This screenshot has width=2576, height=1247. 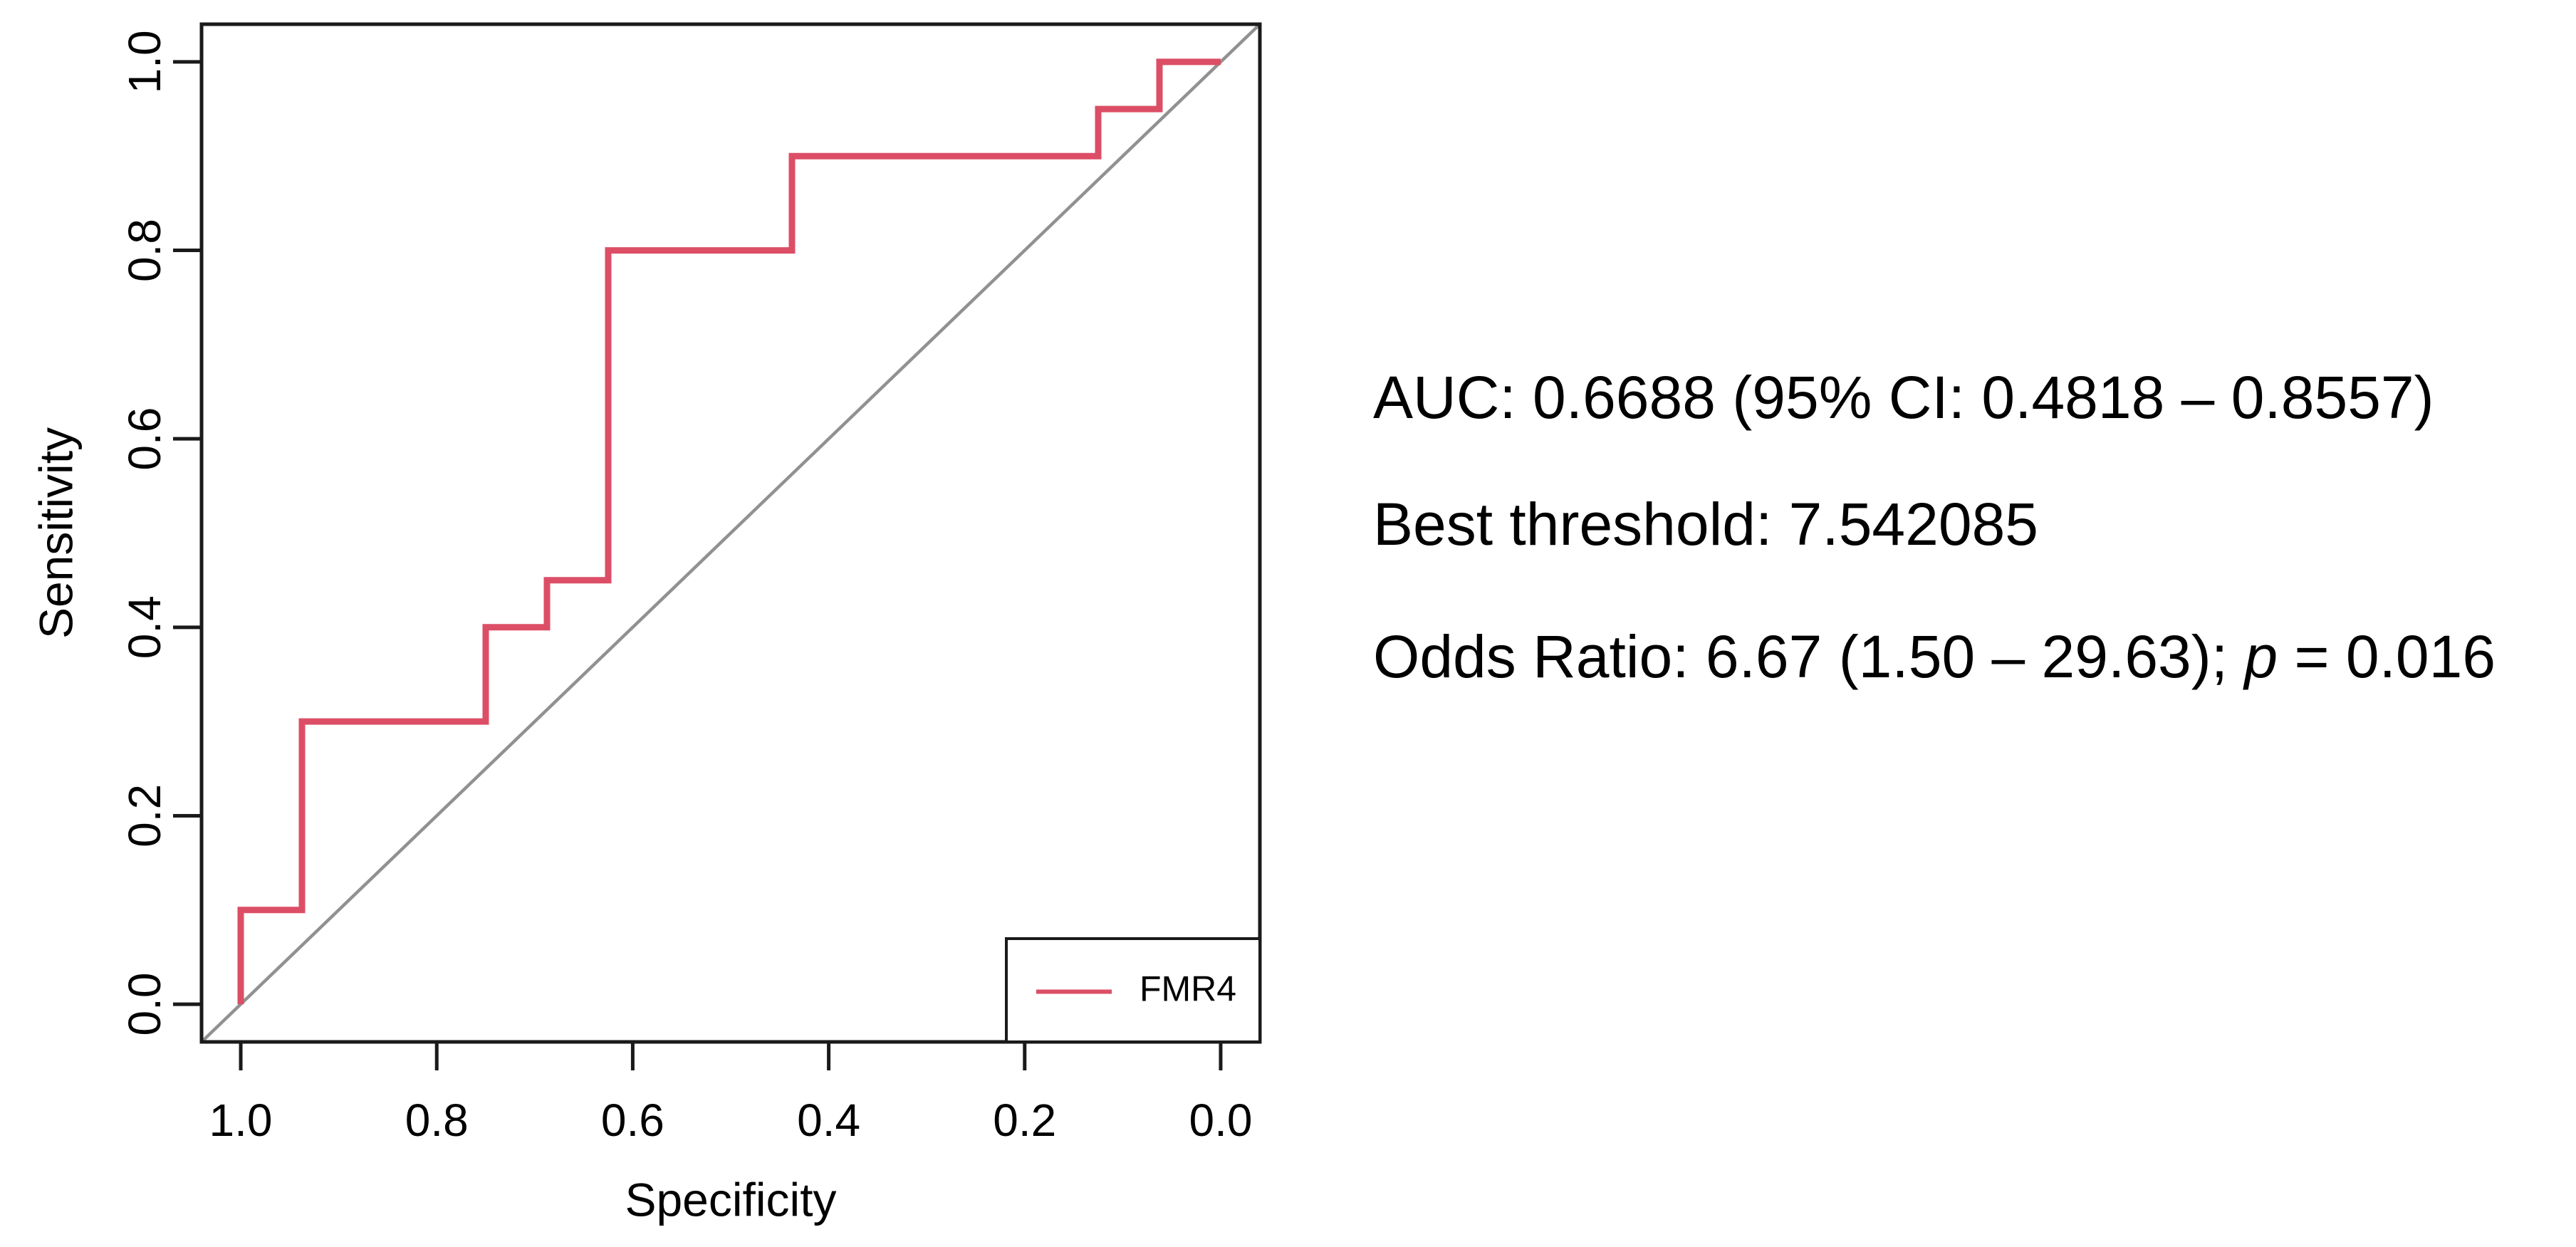 What do you see at coordinates (144, 439) in the screenshot?
I see `y-axis-tick-label: 0.6` at bounding box center [144, 439].